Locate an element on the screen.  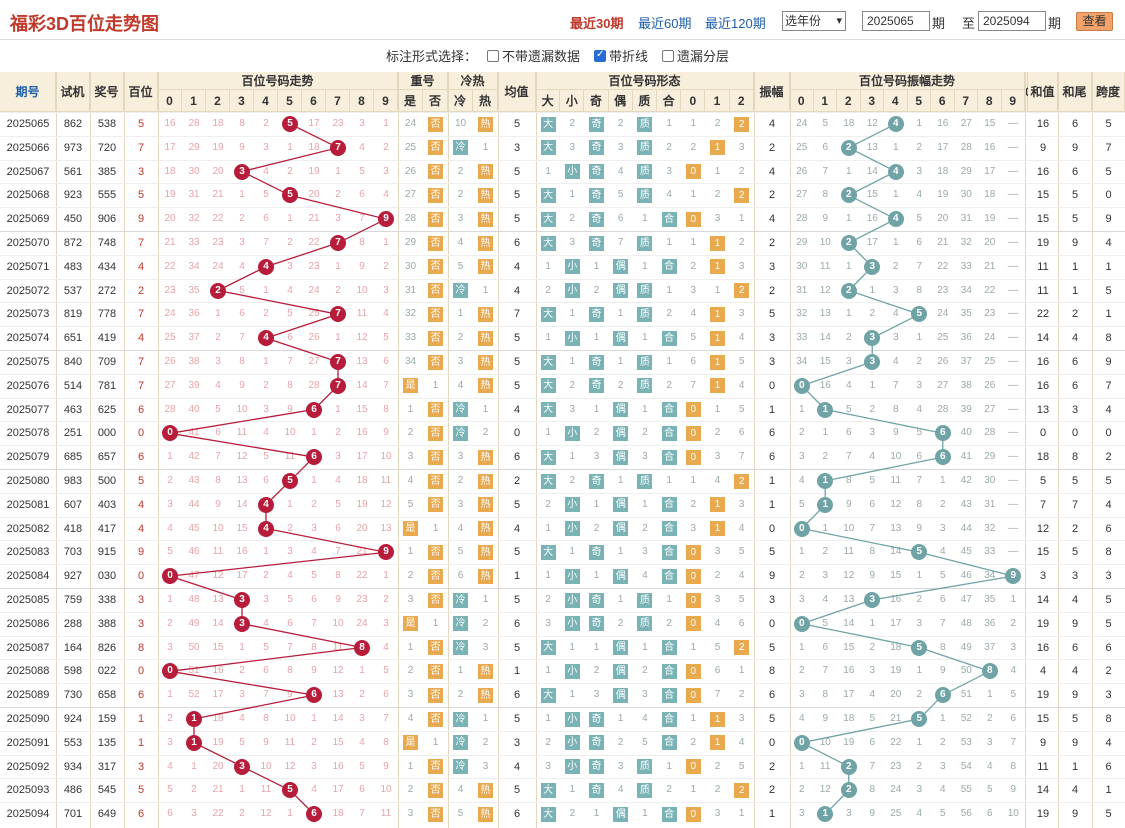
leng: 5 is located at coordinates (460, 552).